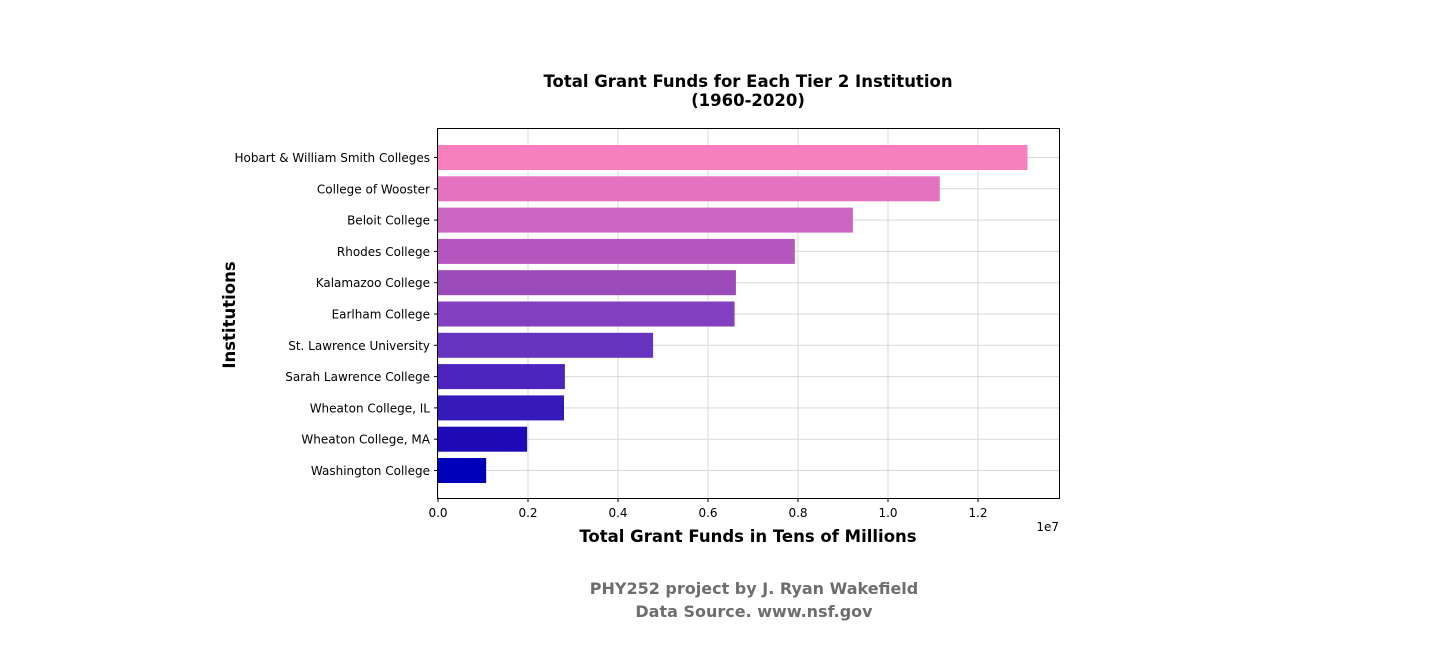 Image resolution: width=1440 pixels, height=668 pixels. I want to click on x-offset-label: 1e7, so click(1047, 527).